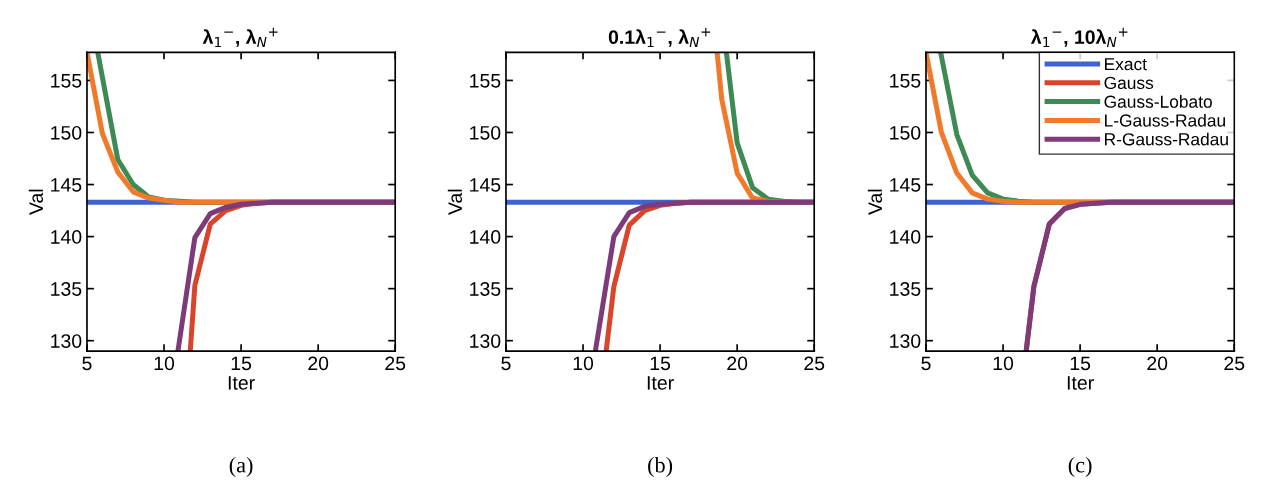 Image resolution: width=1279 pixels, height=489 pixels. Describe the element at coordinates (240, 37) in the screenshot. I see `chart-title: λ$_{1}$$^{−}$, λ$_{N}$$^{+}$` at that location.